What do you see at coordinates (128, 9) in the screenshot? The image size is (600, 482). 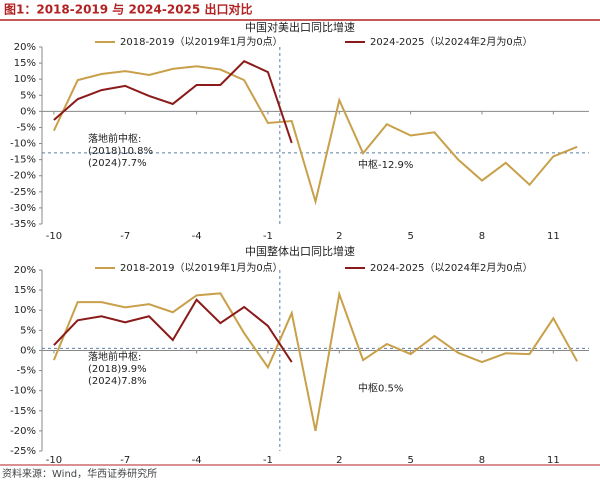 I see `page-title: 图1：2018-2019 与 2024-2025 出口对比` at bounding box center [128, 9].